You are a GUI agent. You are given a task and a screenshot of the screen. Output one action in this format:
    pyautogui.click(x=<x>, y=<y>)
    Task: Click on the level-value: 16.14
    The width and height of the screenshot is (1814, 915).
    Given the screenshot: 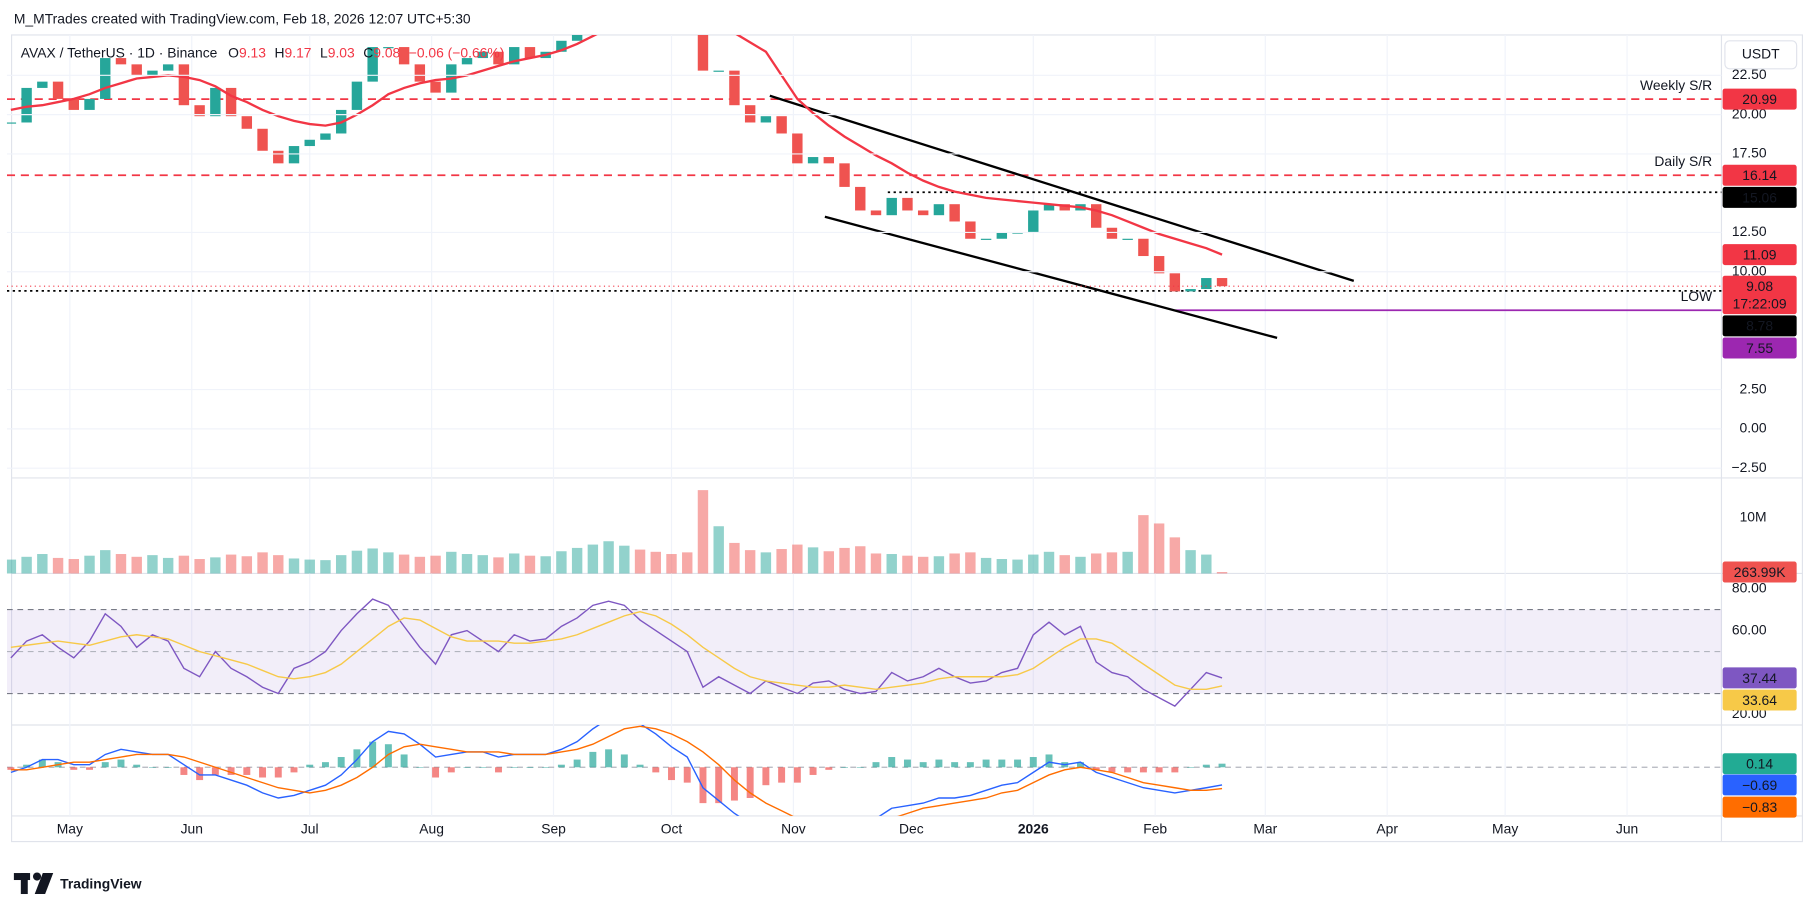 What is the action you would take?
    pyautogui.click(x=1759, y=175)
    